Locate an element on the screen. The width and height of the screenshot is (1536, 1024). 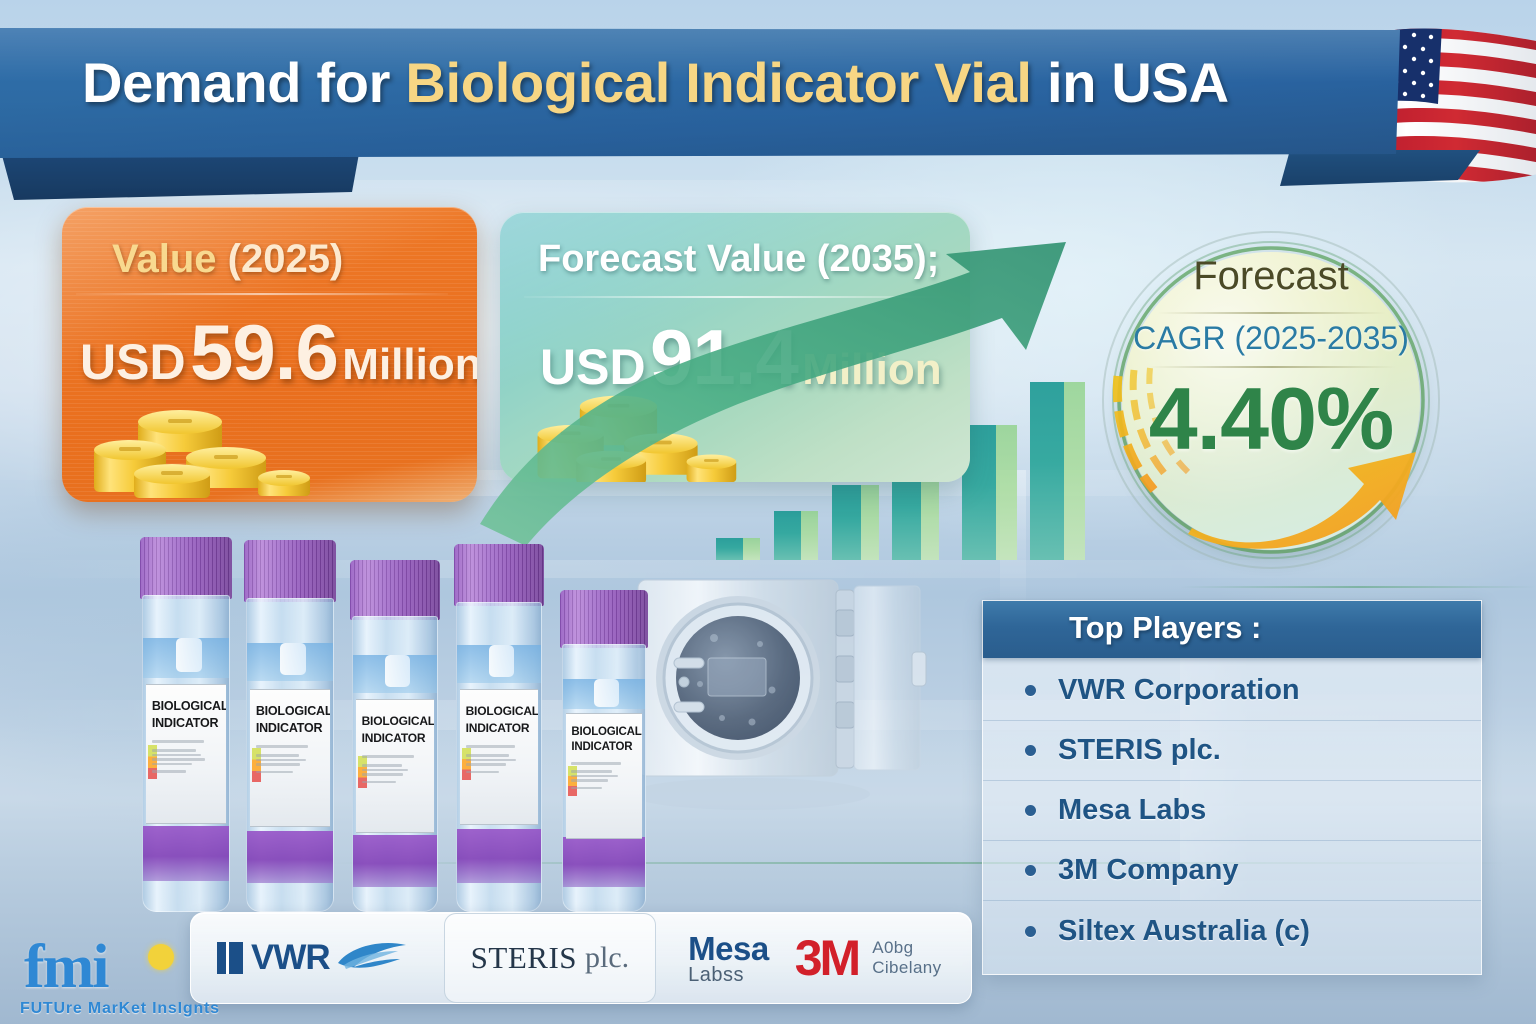
player-name: VWR Corporation is located at coordinates (1179, 690).